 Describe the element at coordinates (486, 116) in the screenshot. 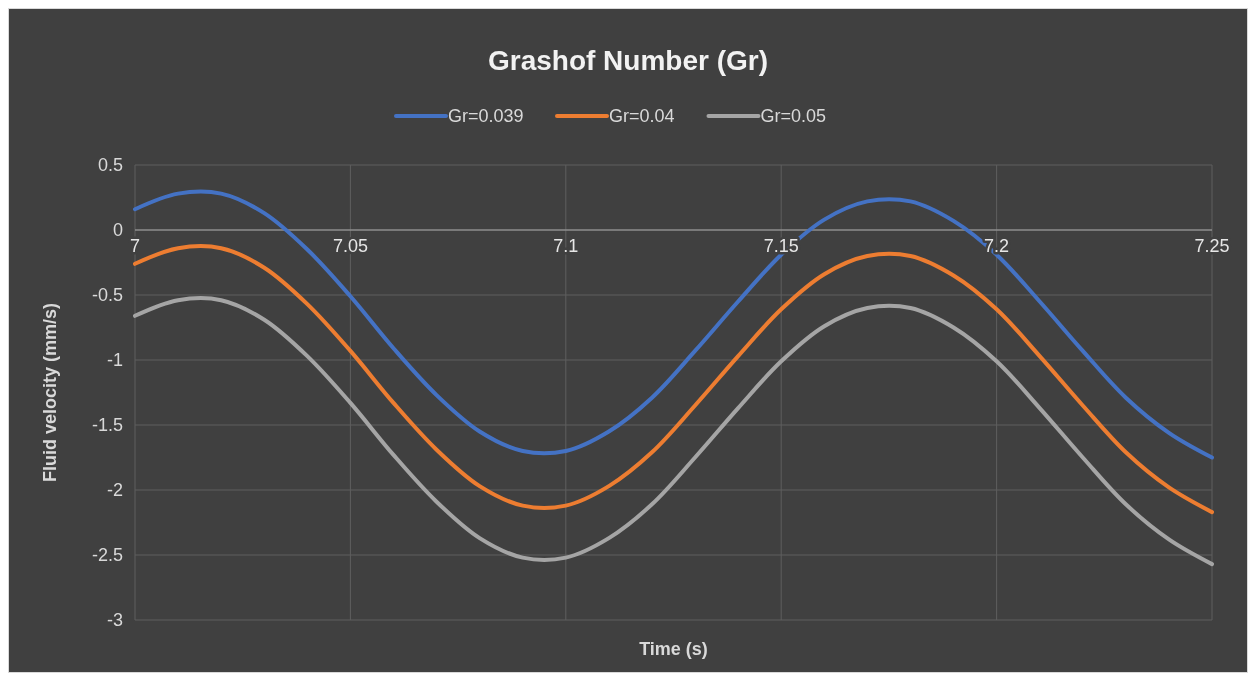

I see `legend-label: Gr=0.039` at that location.